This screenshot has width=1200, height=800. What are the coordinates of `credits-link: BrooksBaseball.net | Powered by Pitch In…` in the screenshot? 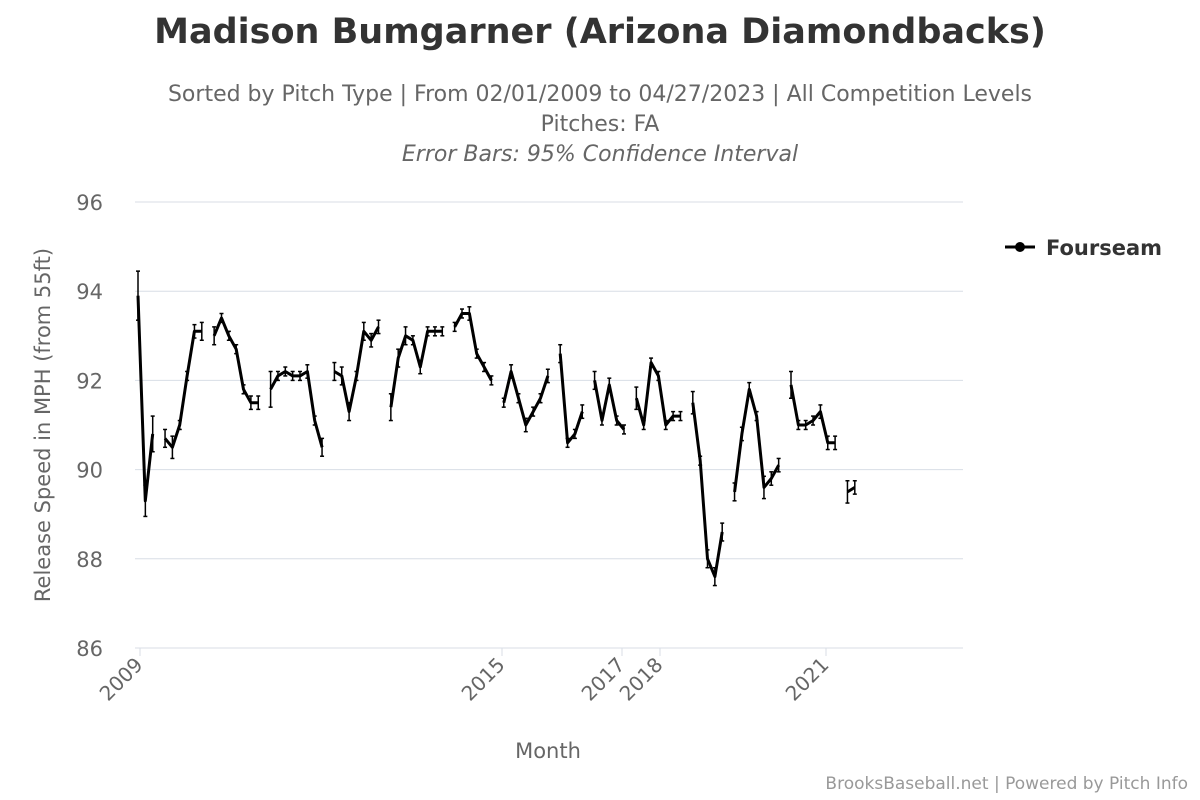 It's located at (1006, 784).